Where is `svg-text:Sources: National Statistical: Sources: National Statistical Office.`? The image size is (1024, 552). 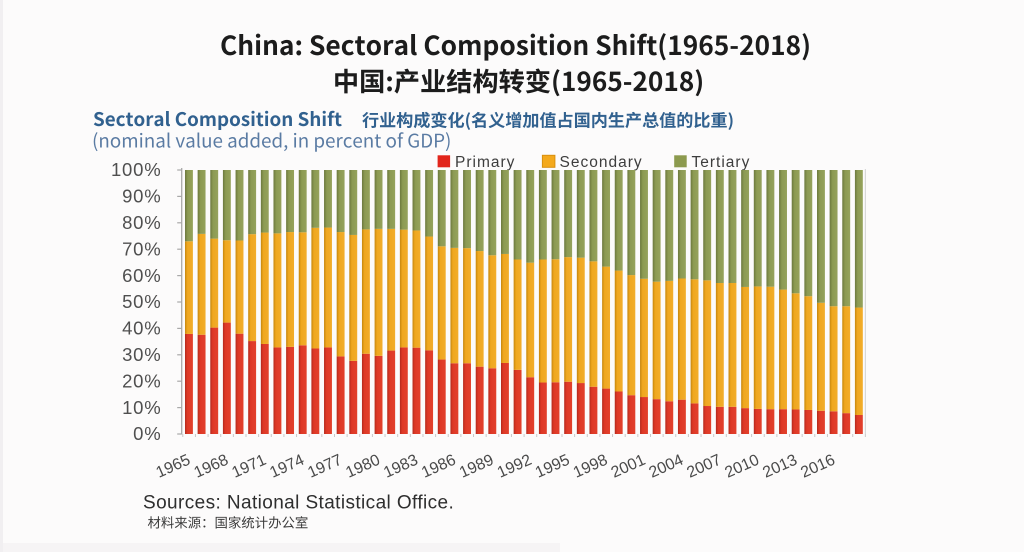 svg-text:Sources: National Statistical: Sources: National Statistical Office. is located at coordinates (298, 503).